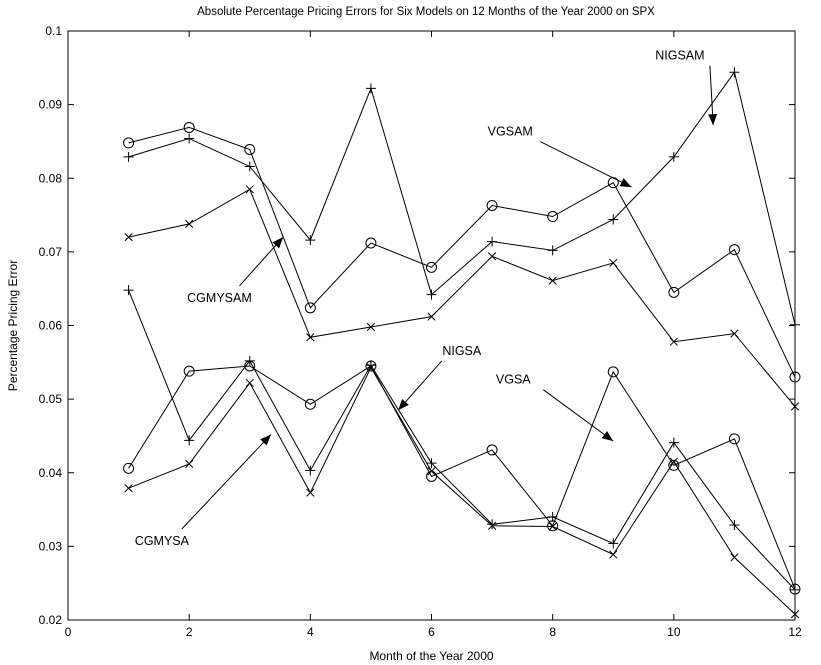 The width and height of the screenshot is (821, 665). Describe the element at coordinates (310, 632) in the screenshot. I see `x-tick-label: 4` at that location.